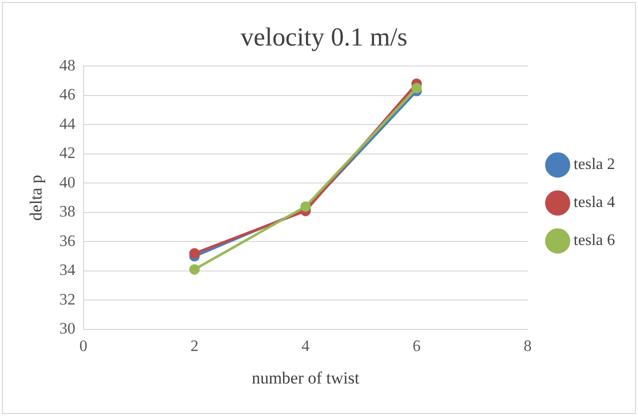 This screenshot has width=638, height=416. Describe the element at coordinates (67, 271) in the screenshot. I see `y-tick-label: 34` at that location.